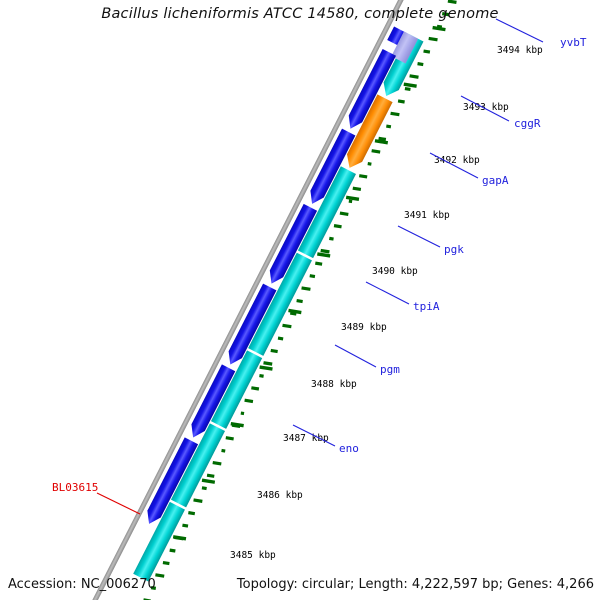 The width and height of the screenshot is (600, 600). I want to click on leader-line-yvbT, so click(519, 30).